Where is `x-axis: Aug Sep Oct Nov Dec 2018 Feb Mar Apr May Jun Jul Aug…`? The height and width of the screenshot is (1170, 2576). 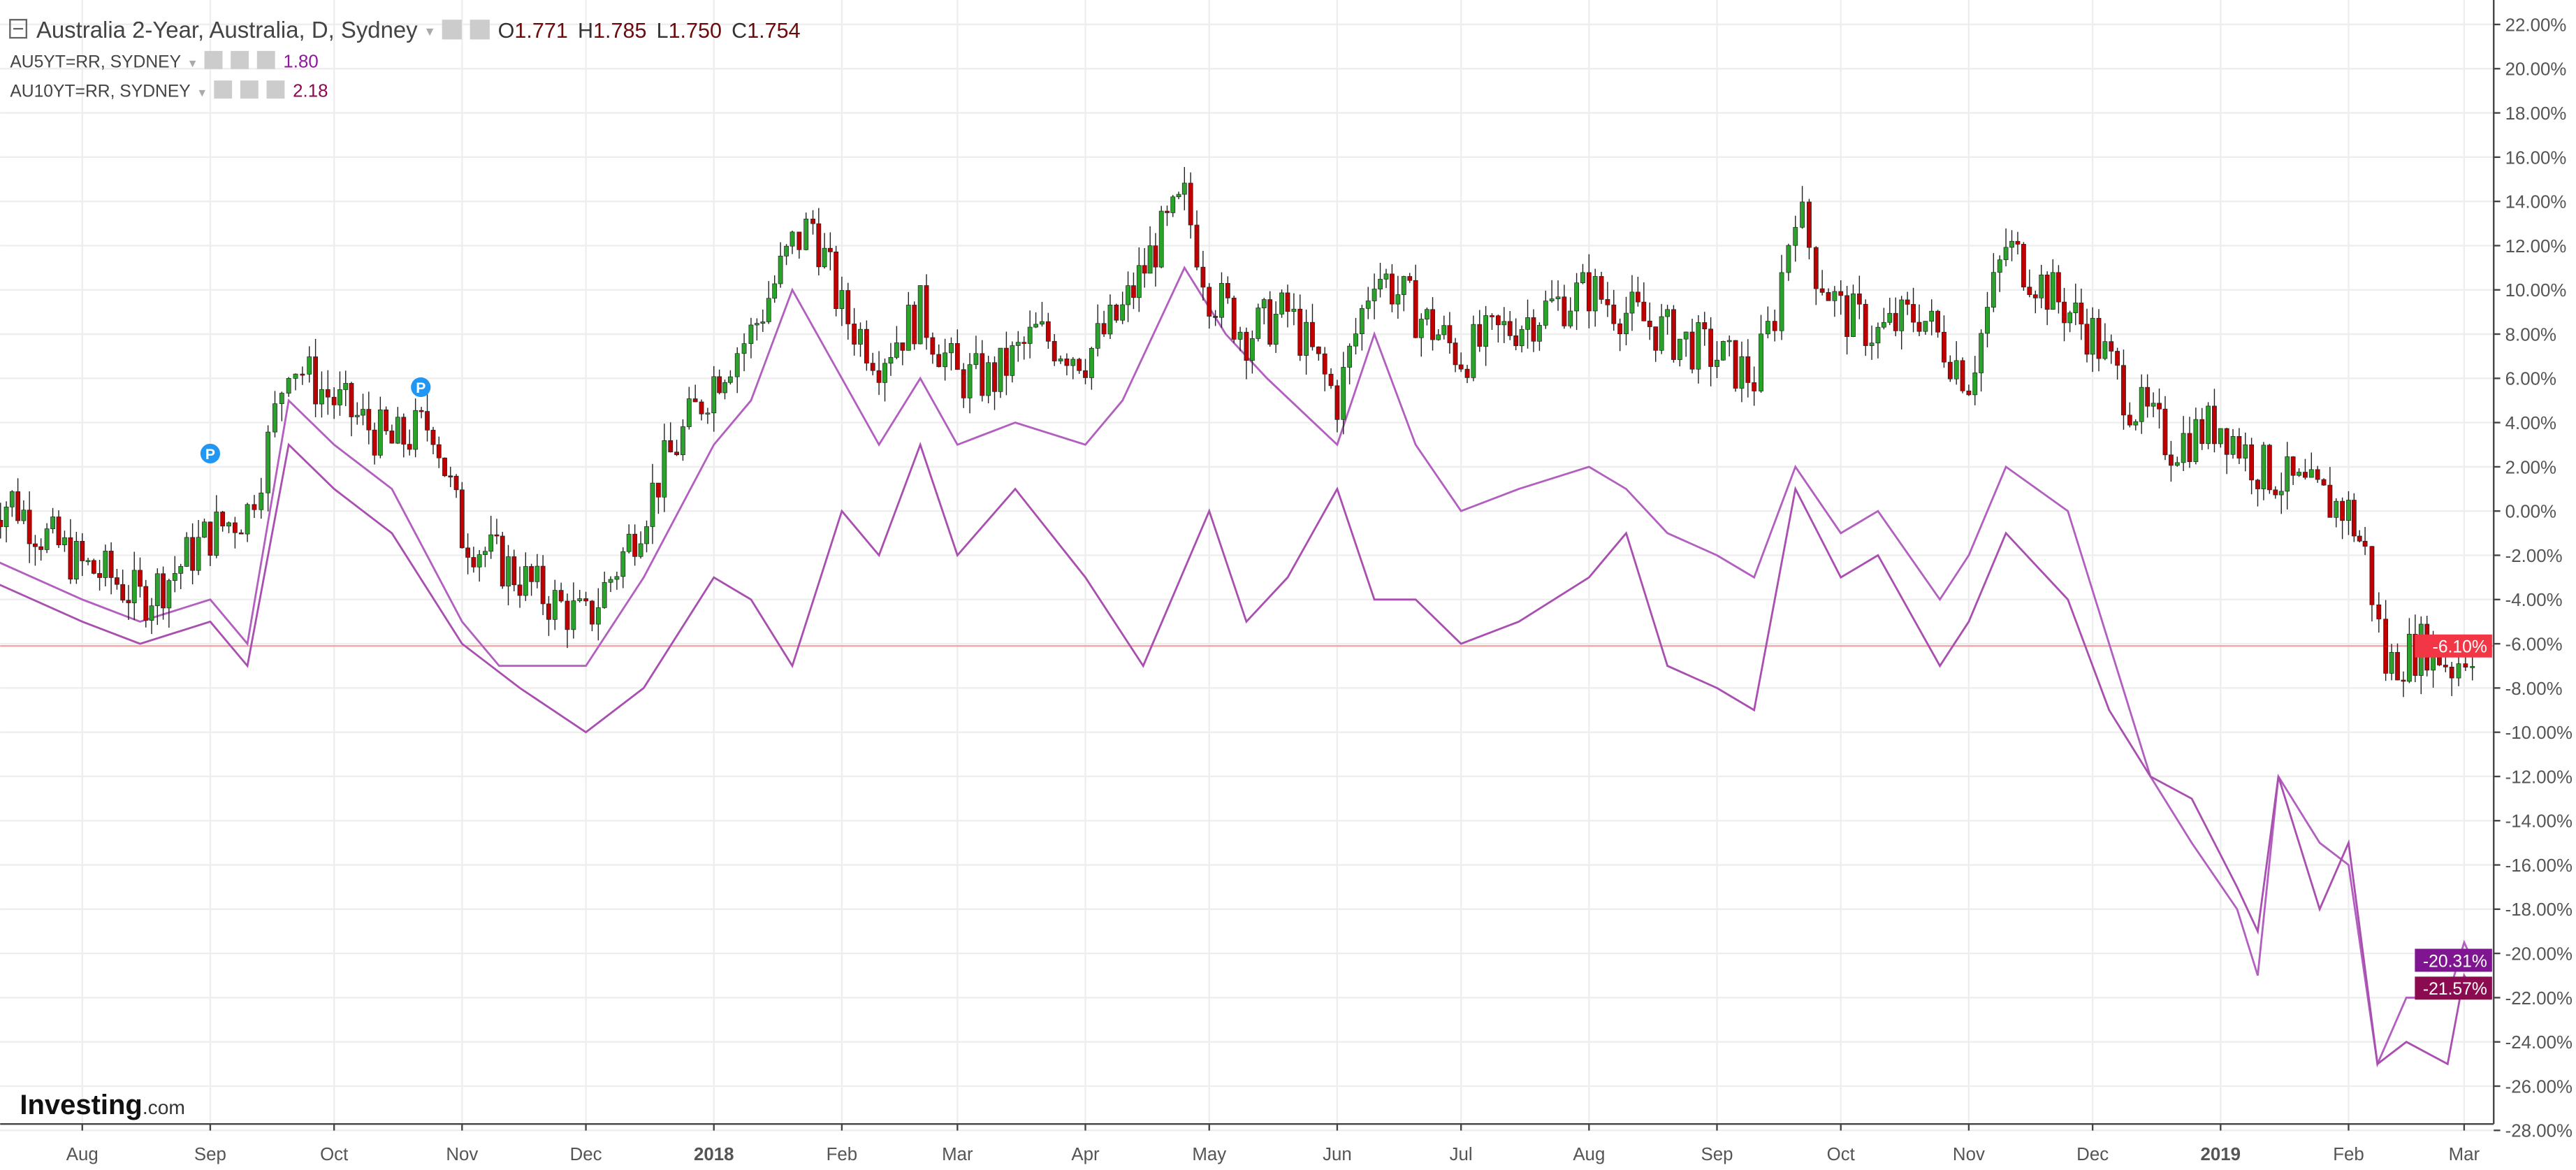
x-axis: Aug Sep Oct Nov Dec 2018 Feb Mar Apr May Jun Jul Aug… is located at coordinates (1273, 1144).